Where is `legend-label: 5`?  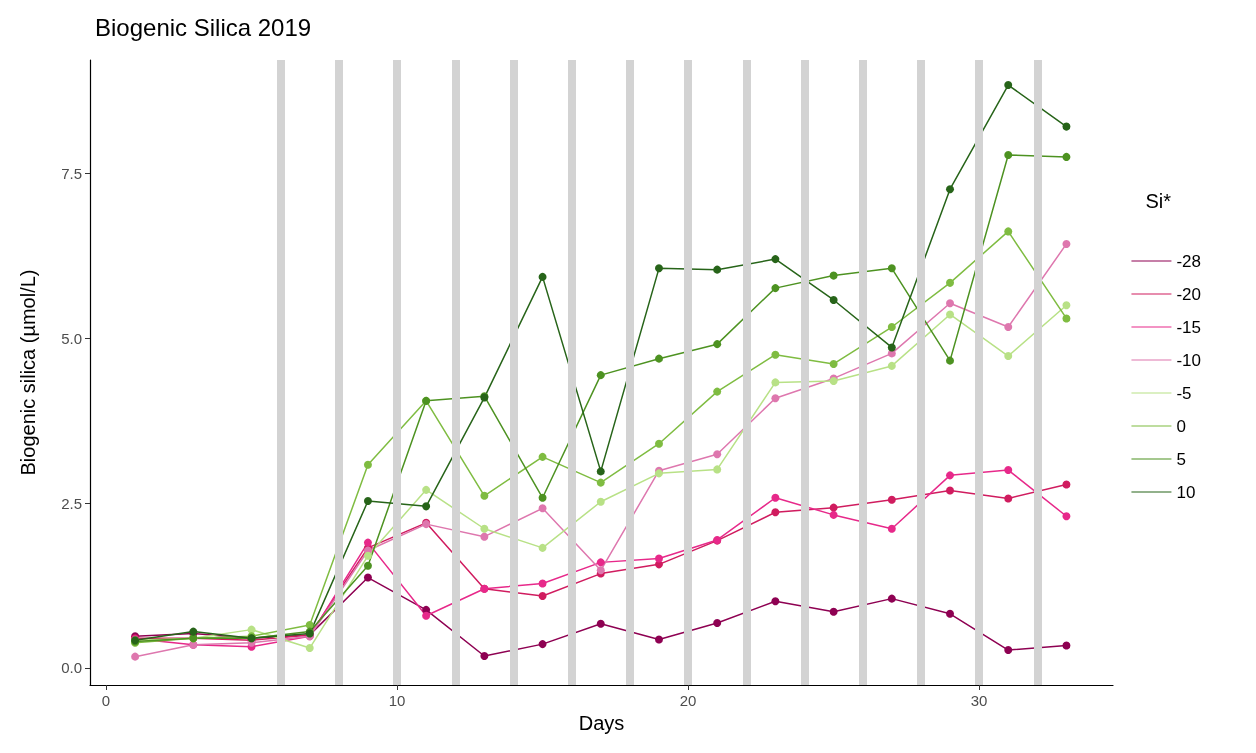
legend-label: 5 is located at coordinates (1181, 459).